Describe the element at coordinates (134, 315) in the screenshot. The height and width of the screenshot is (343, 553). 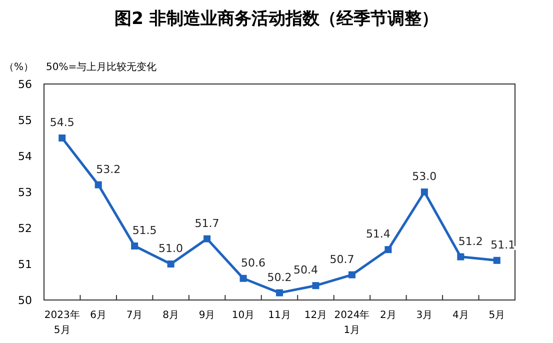
I see `x-tick-label: 7月` at that location.